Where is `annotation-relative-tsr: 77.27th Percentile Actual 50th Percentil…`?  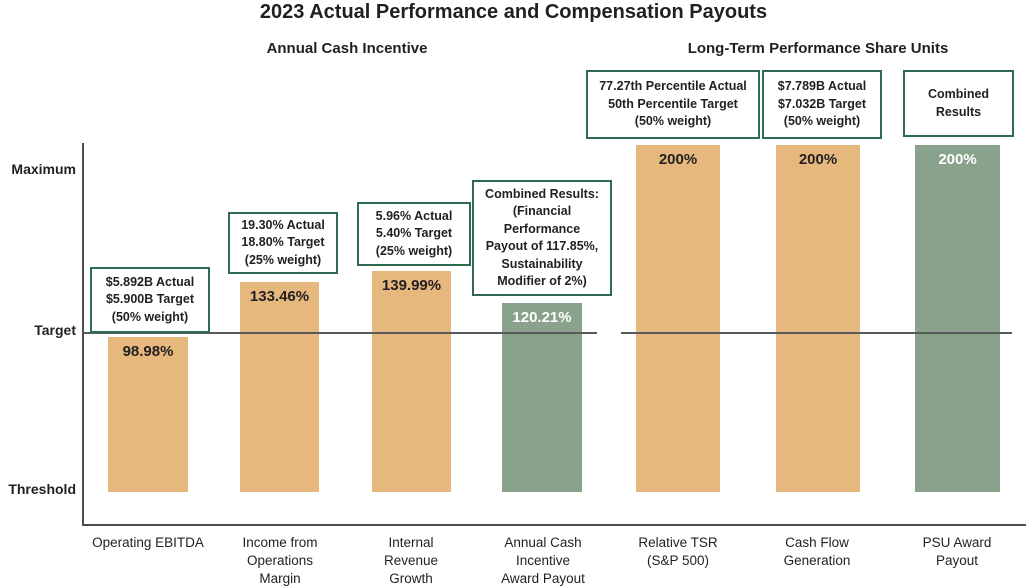
annotation-relative-tsr: 77.27th Percentile Actual 50th Percentil… is located at coordinates (673, 104).